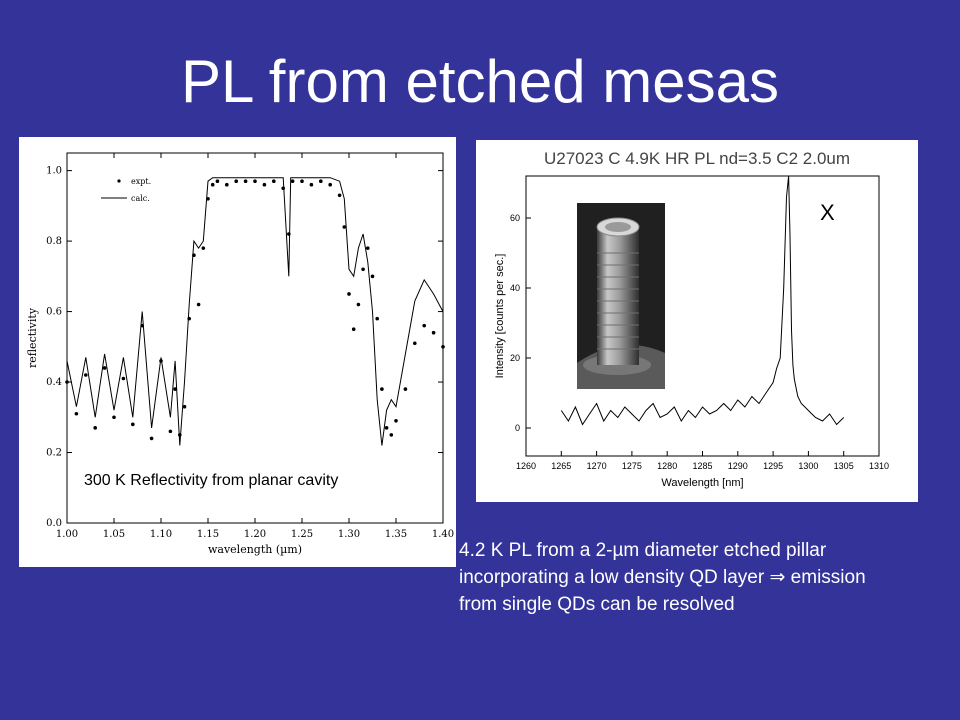 The height and width of the screenshot is (720, 960). What do you see at coordinates (54, 241) in the screenshot?
I see `y-tick-label: 0.8` at bounding box center [54, 241].